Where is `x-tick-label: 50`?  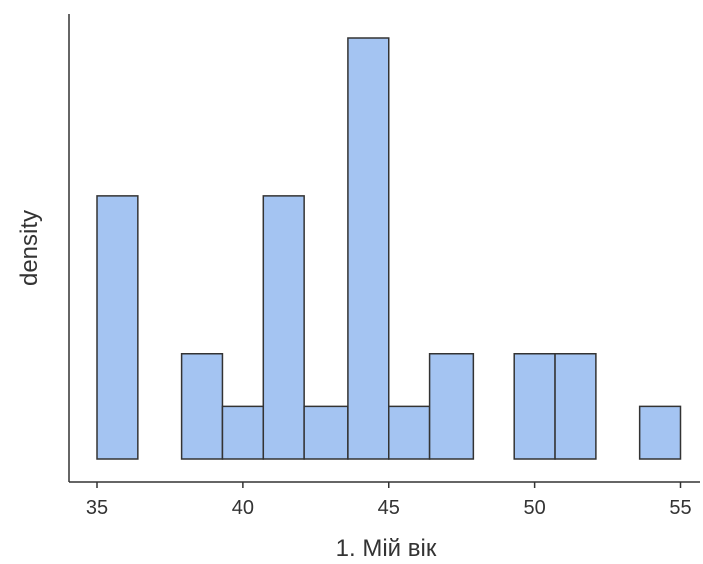 x-tick-label: 50 is located at coordinates (535, 508).